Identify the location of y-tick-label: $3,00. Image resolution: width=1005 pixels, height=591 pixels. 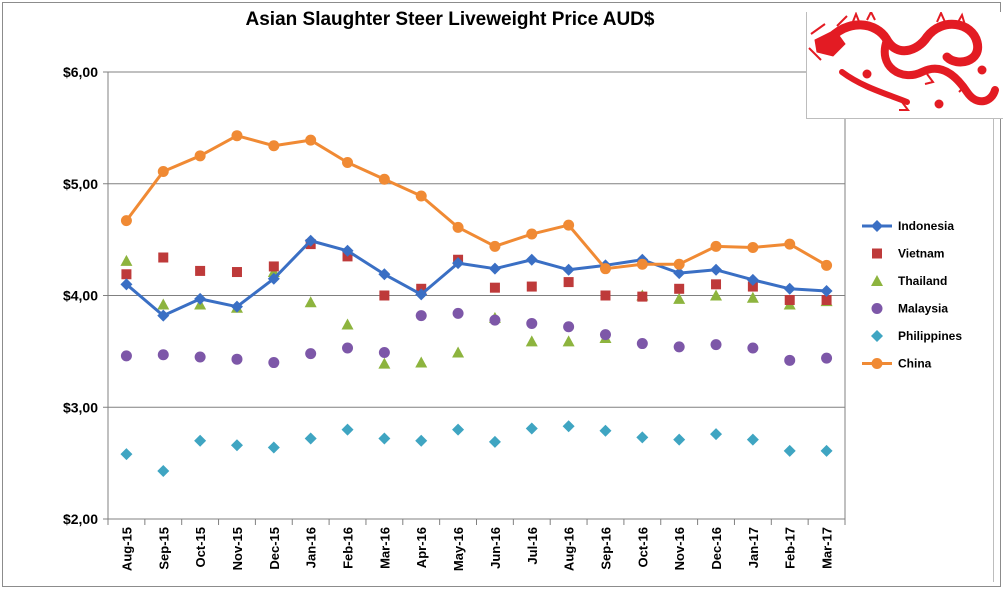
(80, 407).